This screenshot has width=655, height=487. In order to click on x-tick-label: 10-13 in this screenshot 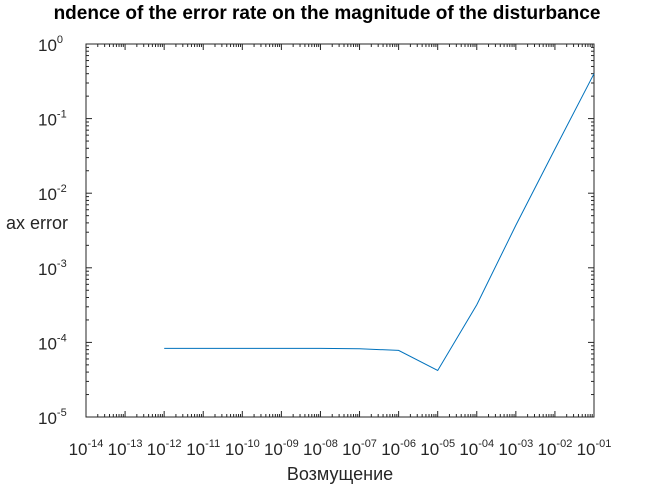, I will do `click(125, 448)`.